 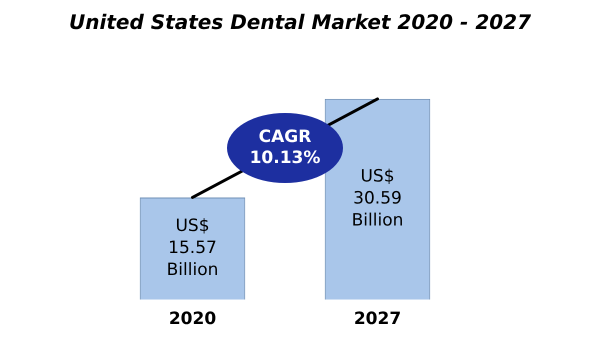 I want to click on data-label: US$ 15.57 Billion, so click(x=192, y=248).